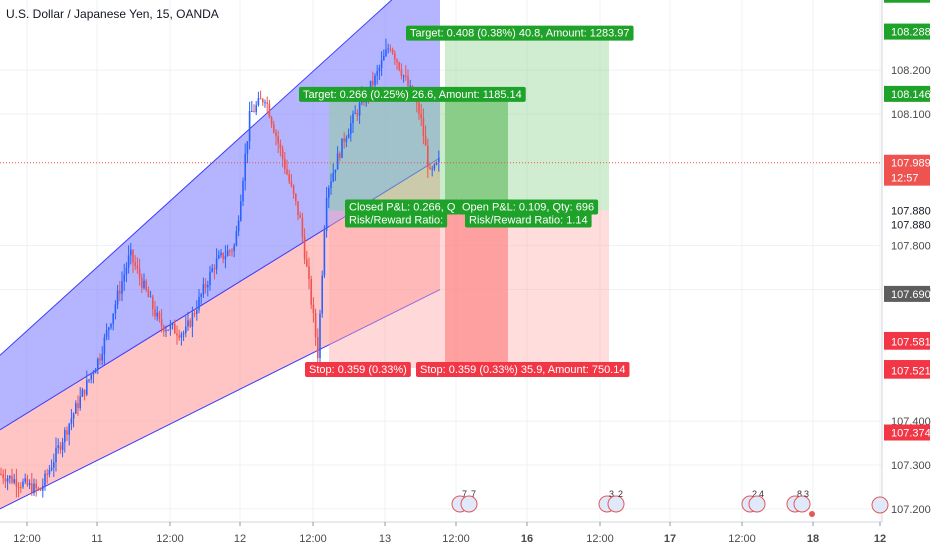  What do you see at coordinates (402, 207) in the screenshot?
I see `position1-pl-label-bg` at bounding box center [402, 207].